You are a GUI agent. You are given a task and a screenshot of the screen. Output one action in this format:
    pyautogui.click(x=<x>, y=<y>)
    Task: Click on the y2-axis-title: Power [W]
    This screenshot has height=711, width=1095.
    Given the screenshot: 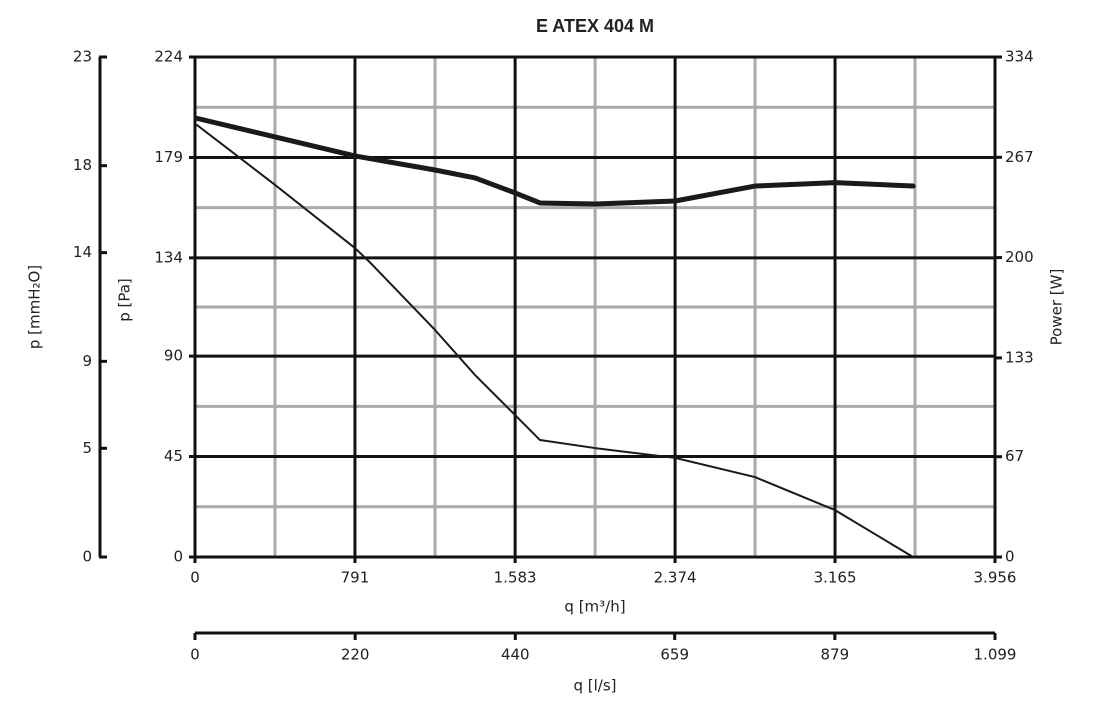 What is the action you would take?
    pyautogui.click(x=1057, y=307)
    